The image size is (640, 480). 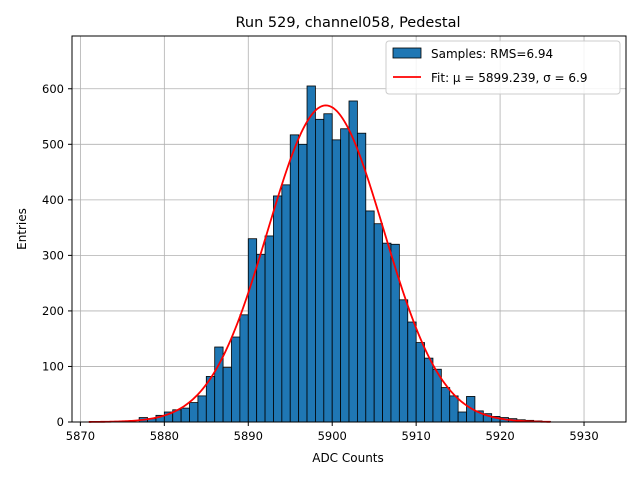 I want to click on x-tick-label: 5910, so click(x=416, y=436).